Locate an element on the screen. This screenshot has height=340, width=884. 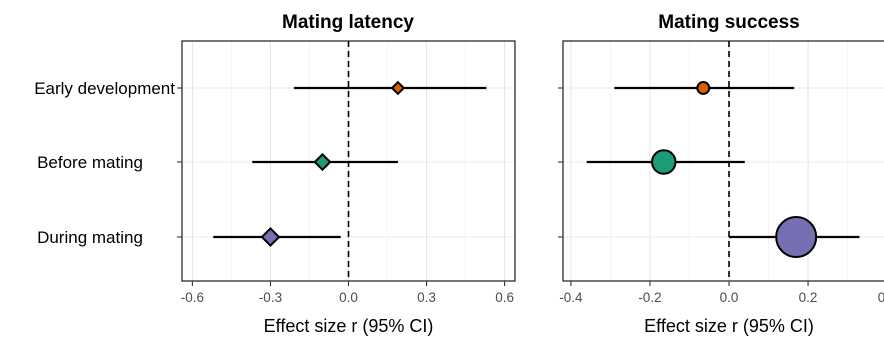
x-tick-label: -0.6 is located at coordinates (192, 297).